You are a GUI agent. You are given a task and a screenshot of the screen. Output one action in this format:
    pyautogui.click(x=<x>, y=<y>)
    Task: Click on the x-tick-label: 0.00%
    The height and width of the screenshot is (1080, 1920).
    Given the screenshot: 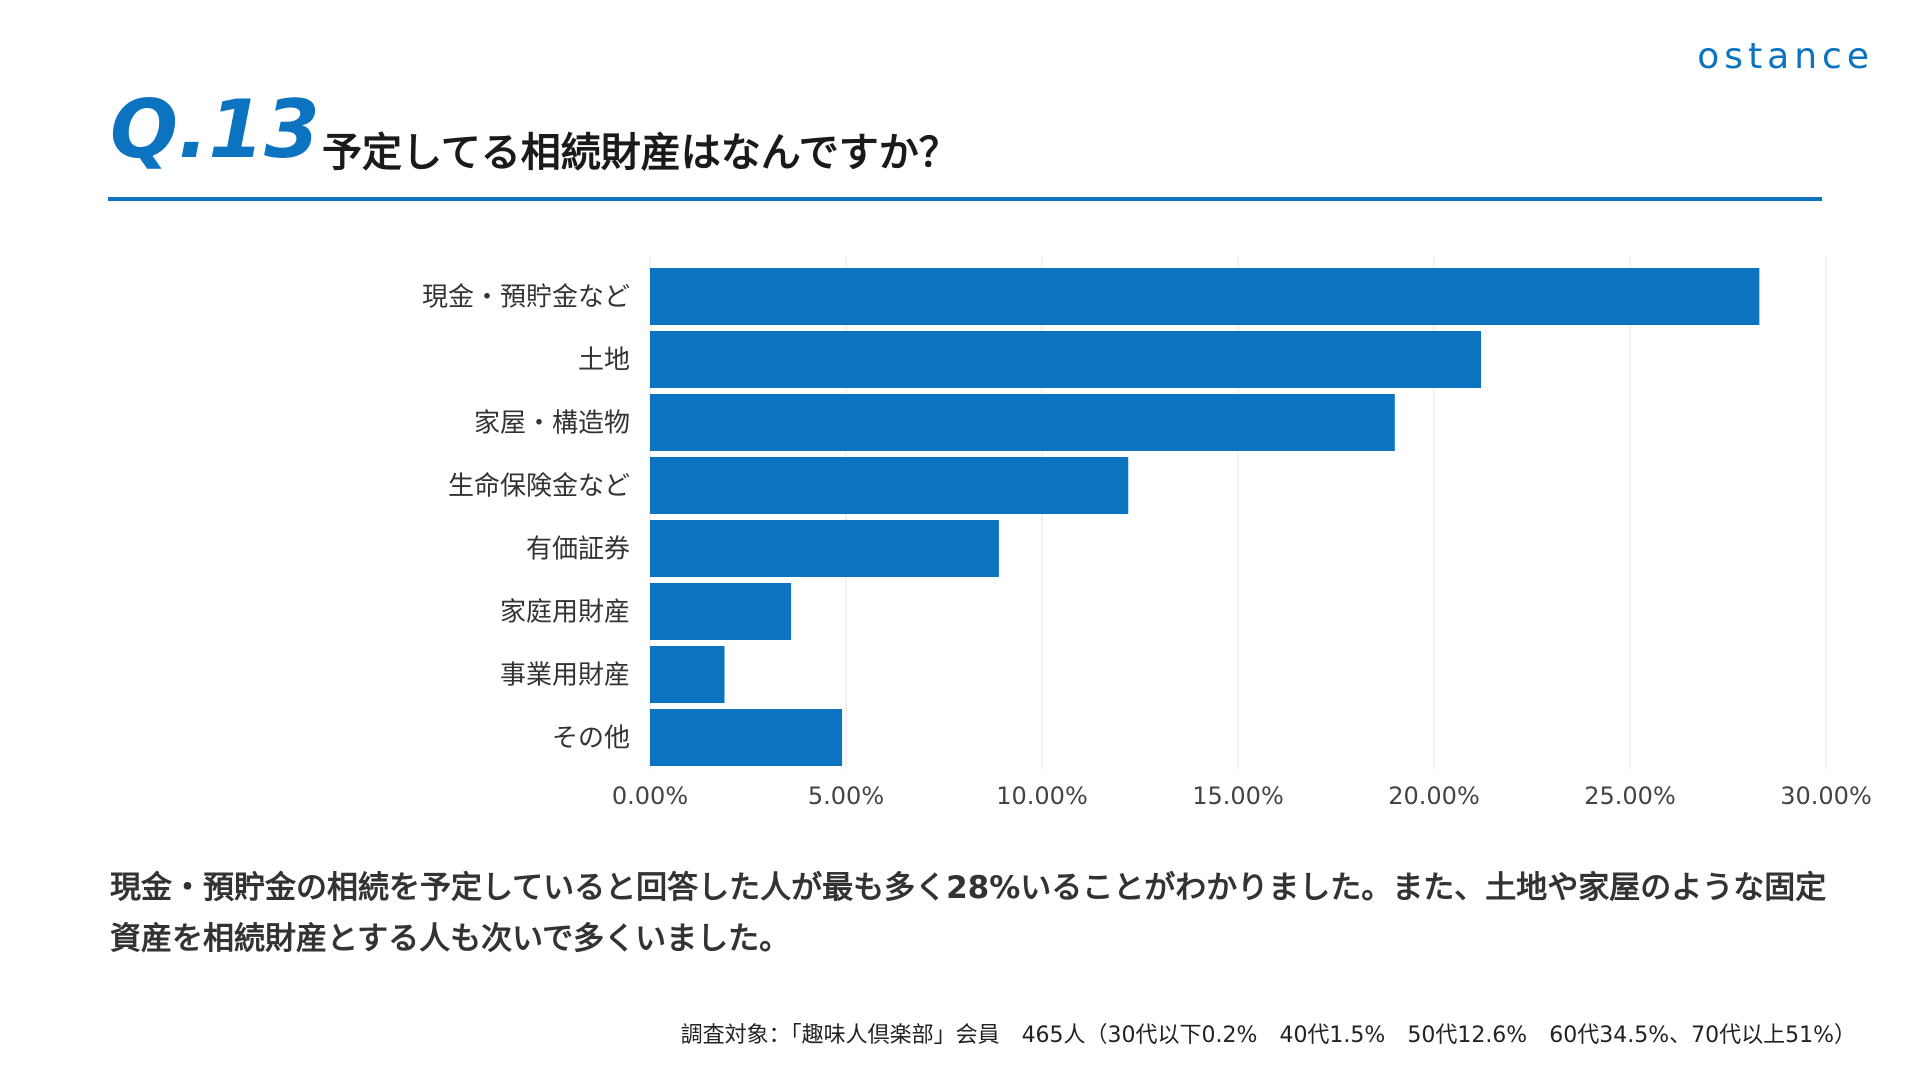 What is the action you would take?
    pyautogui.click(x=650, y=796)
    